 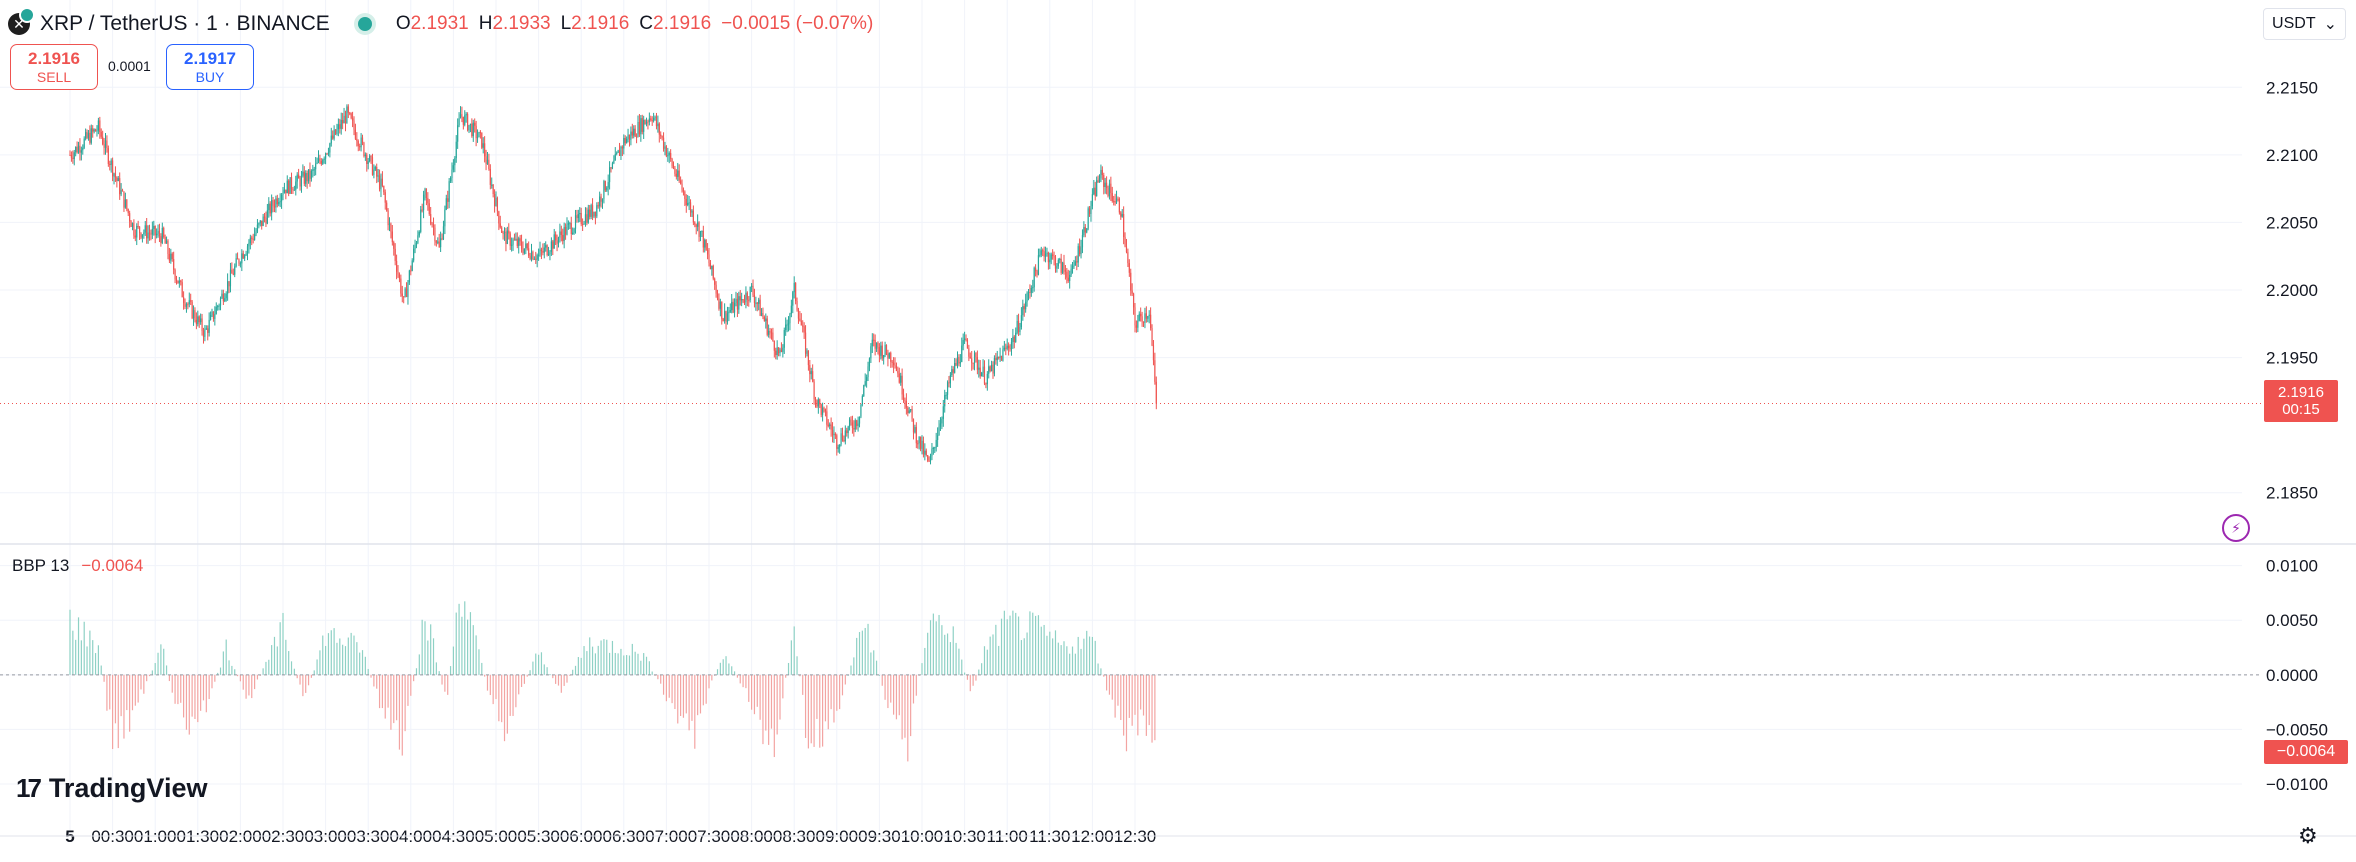 I want to click on tradingview-logo: 17 TradingView, so click(x=111, y=788).